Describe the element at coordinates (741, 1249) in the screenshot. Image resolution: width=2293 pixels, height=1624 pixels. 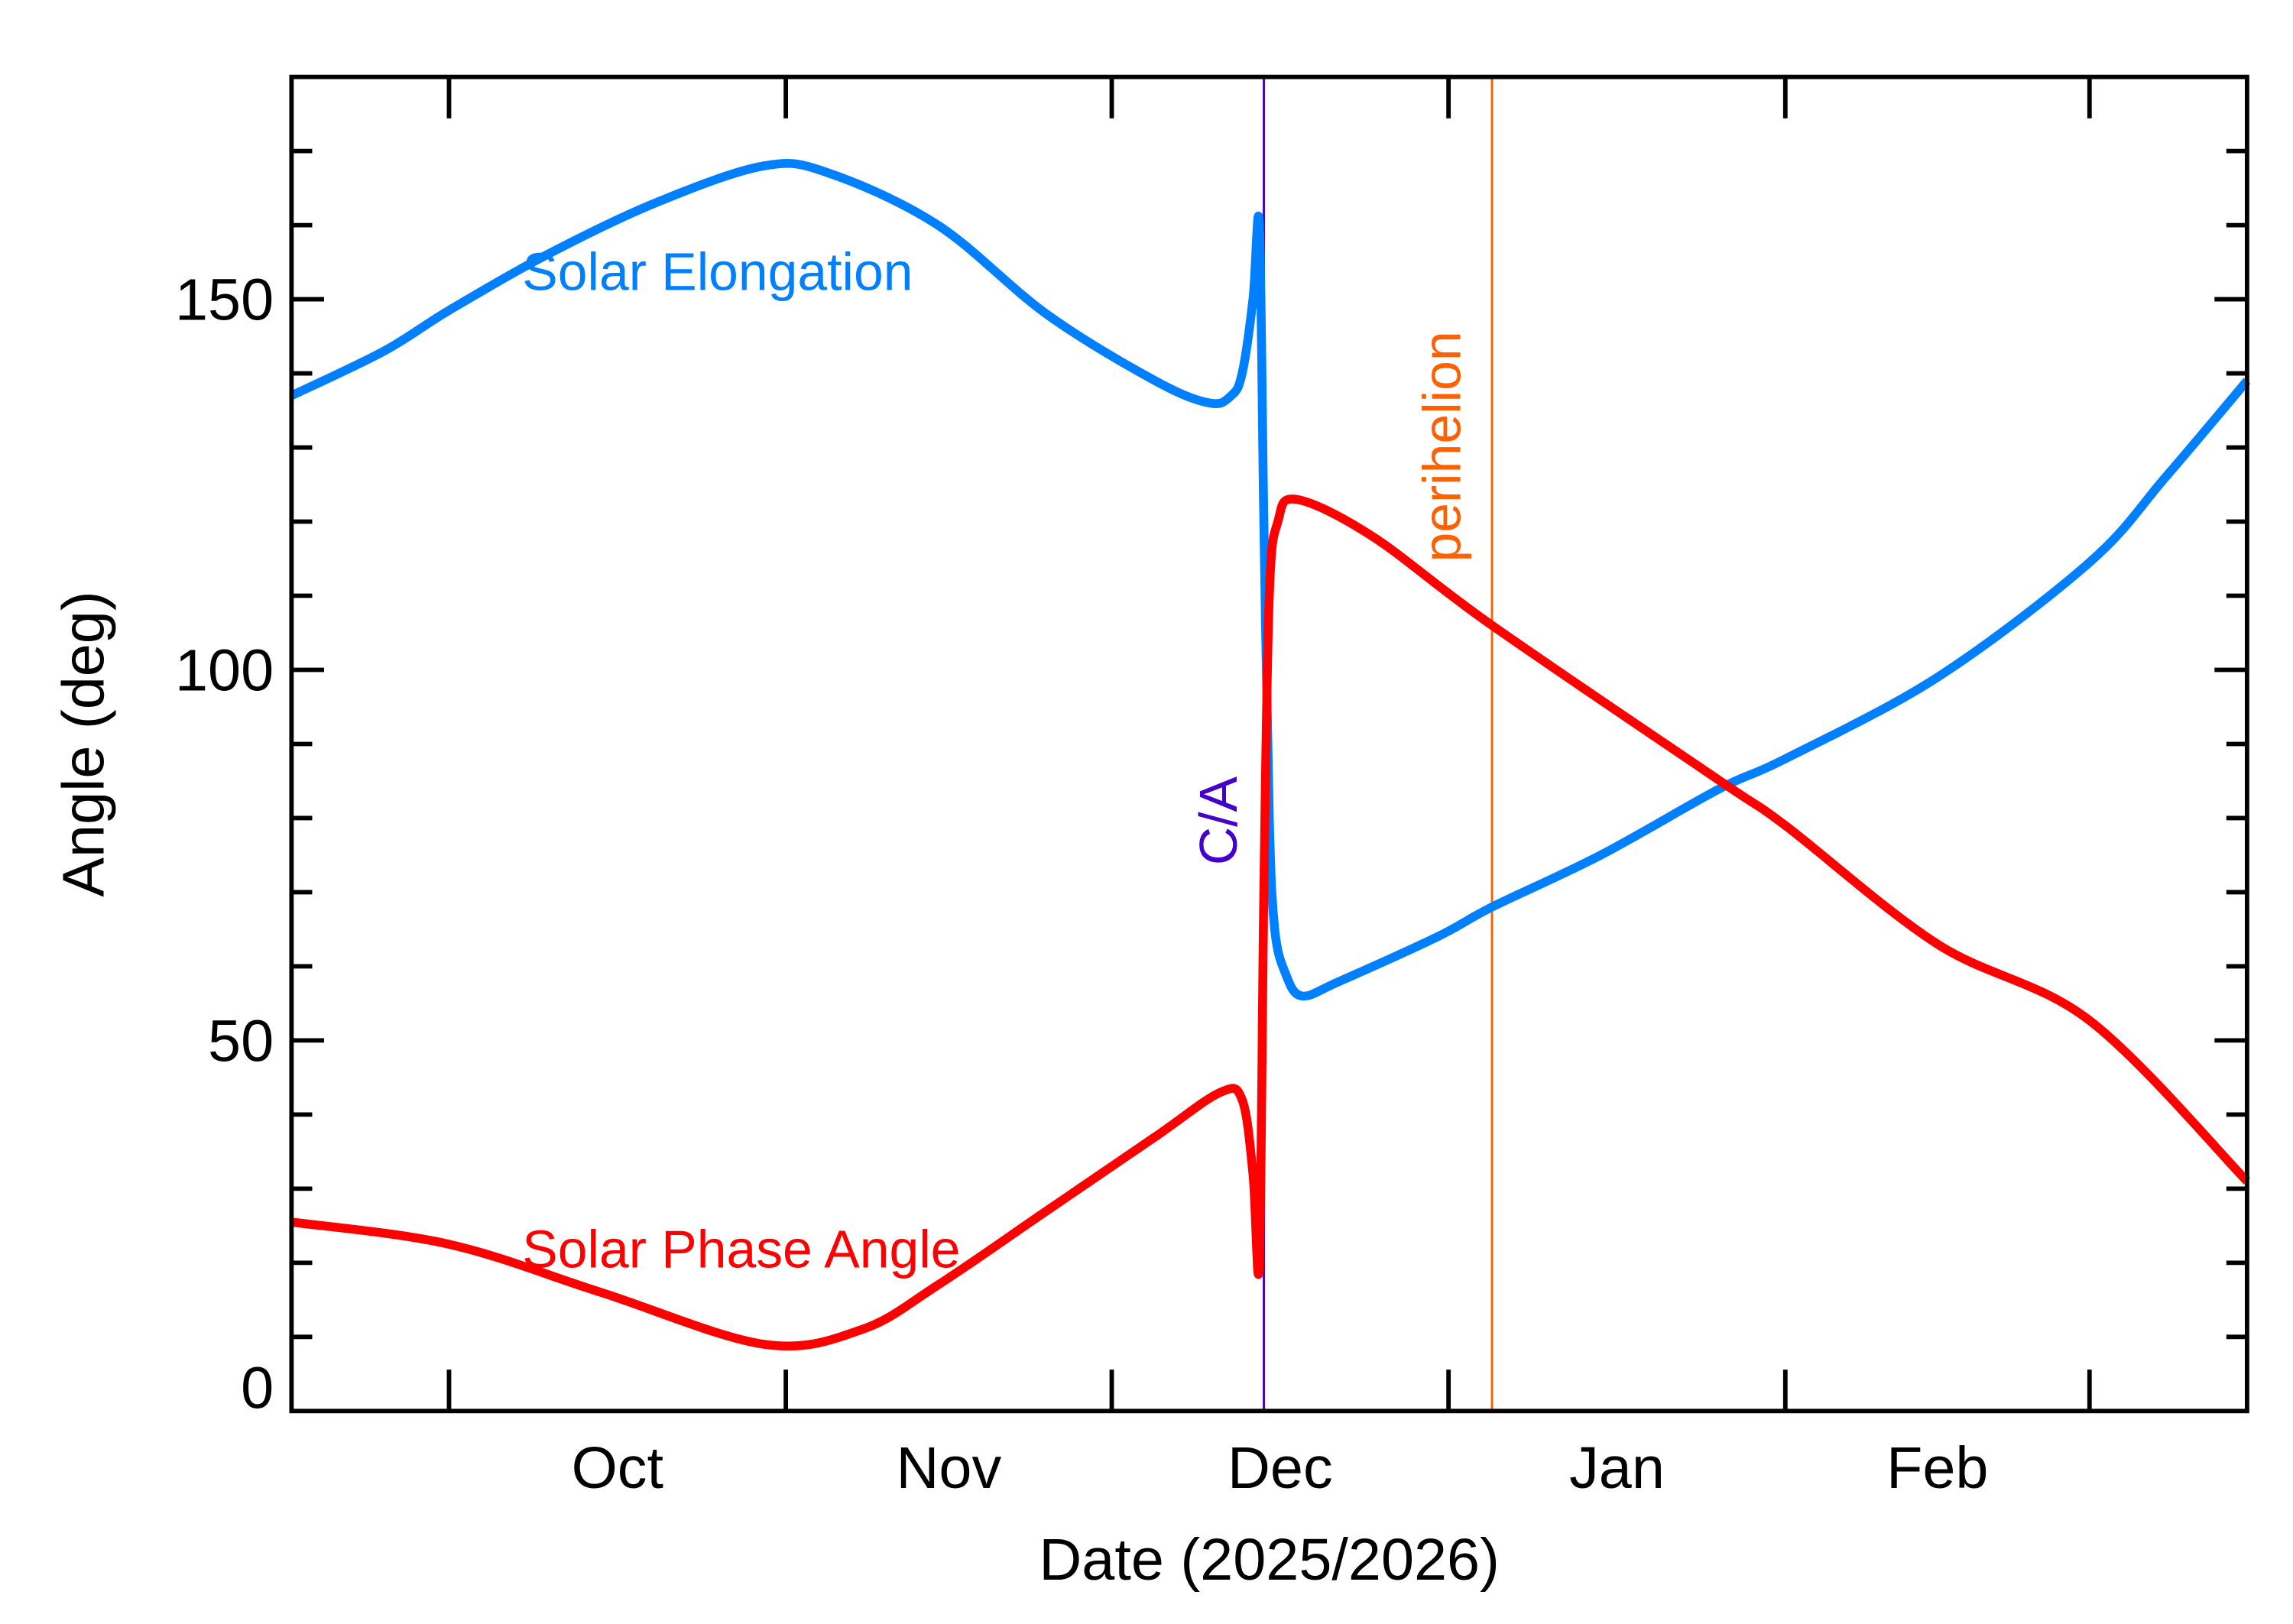
I see `series-label-solar-phase-angle: Solar Phase Angle` at that location.